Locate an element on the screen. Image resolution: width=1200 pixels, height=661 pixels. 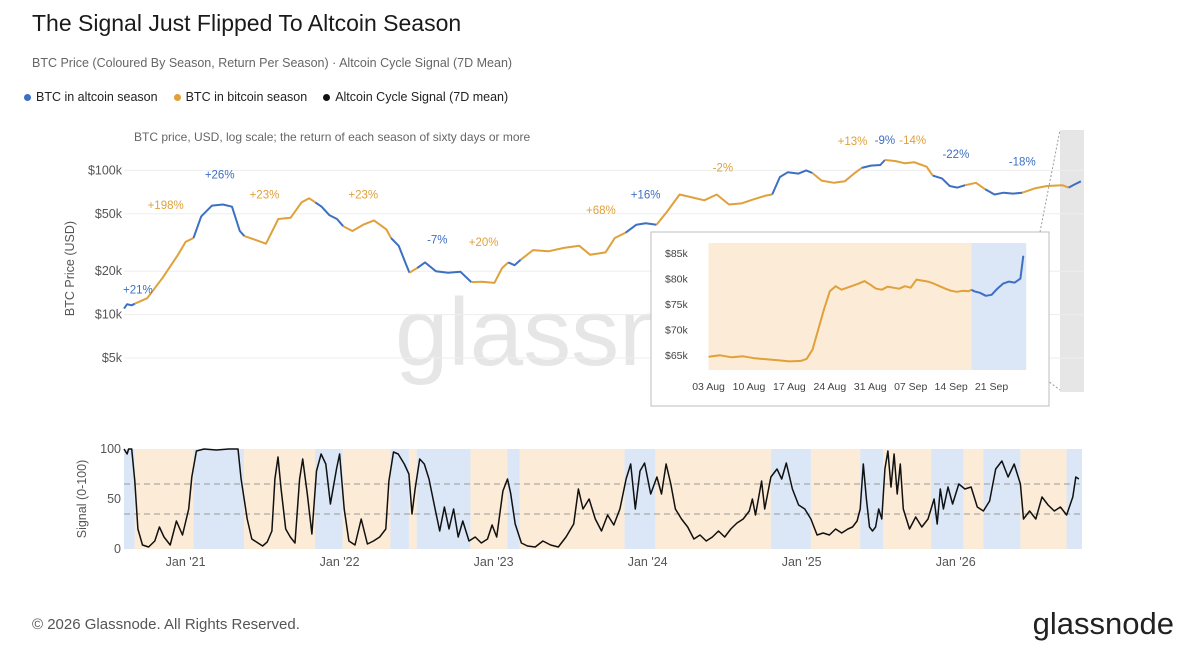
signal-line is located at coordinates (601, 498).